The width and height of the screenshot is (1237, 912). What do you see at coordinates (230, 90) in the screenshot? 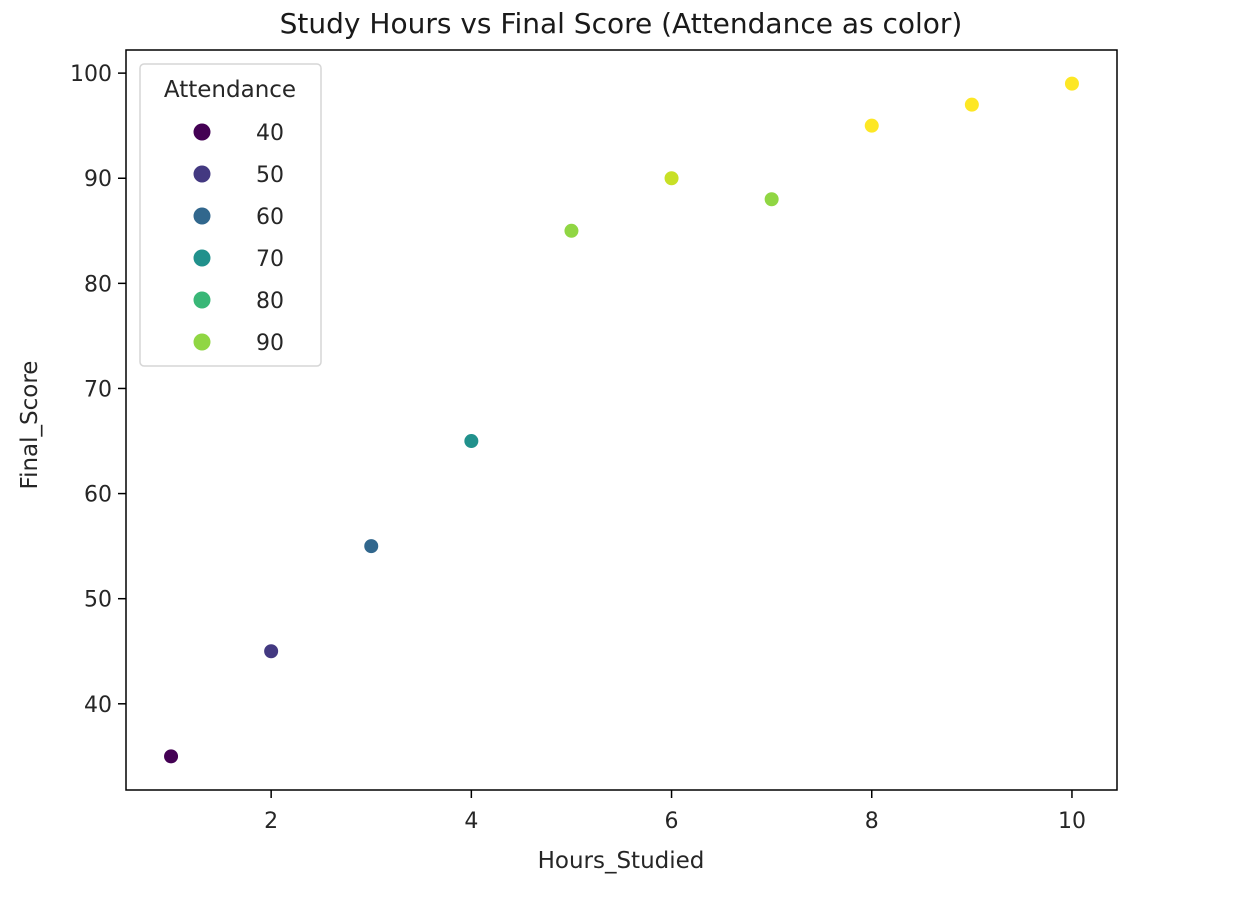
I see `legend-title: Attendance` at bounding box center [230, 90].